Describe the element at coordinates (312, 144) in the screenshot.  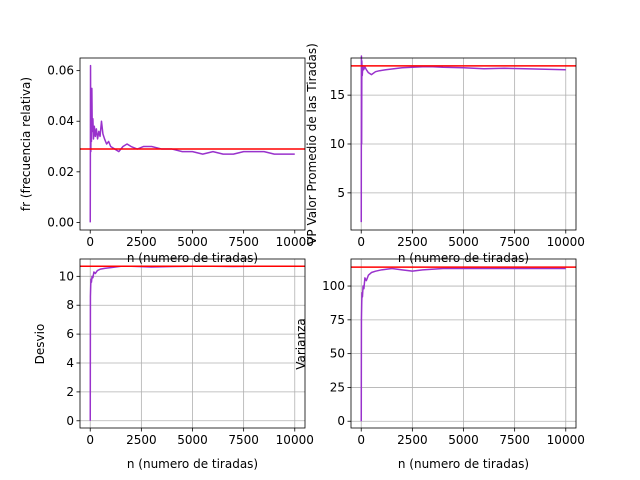
I see `y-axis-label-valor-promedio: VP Valor Promedio de las Tiradas)` at that location.